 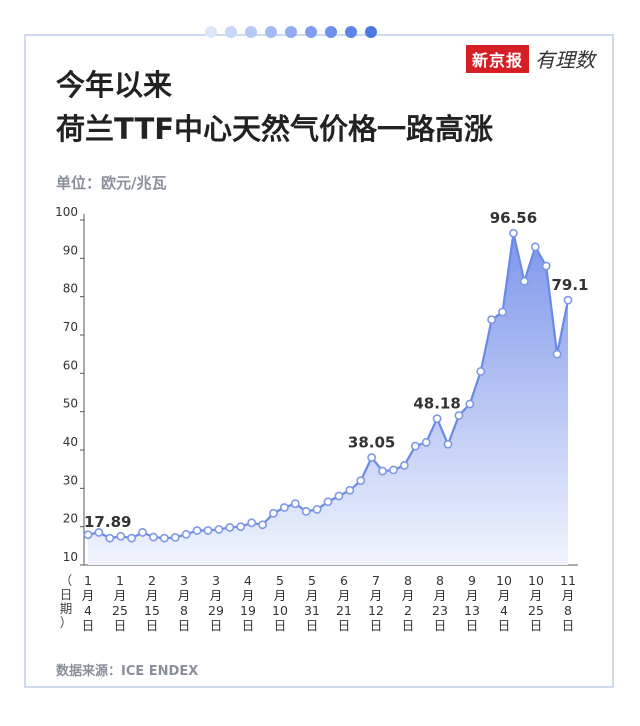 I want to click on decorative-dots, so click(x=291, y=32).